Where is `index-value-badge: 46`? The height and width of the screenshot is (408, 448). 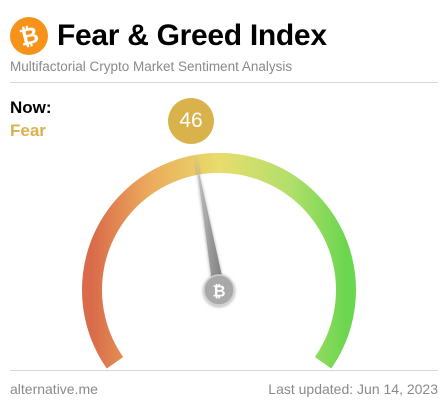
index-value-badge: 46 is located at coordinates (191, 121).